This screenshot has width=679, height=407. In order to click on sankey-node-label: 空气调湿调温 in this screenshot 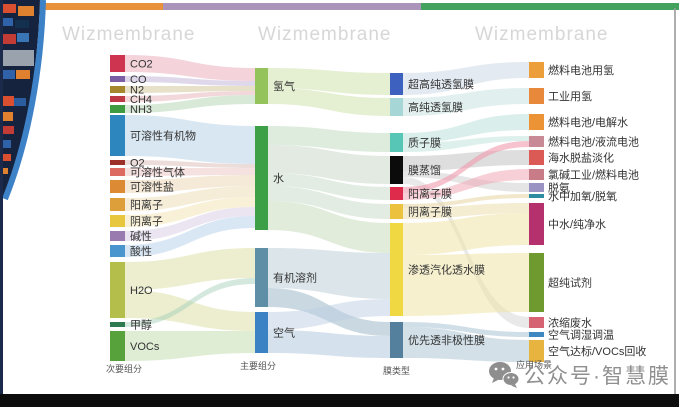, I will do `click(581, 335)`.